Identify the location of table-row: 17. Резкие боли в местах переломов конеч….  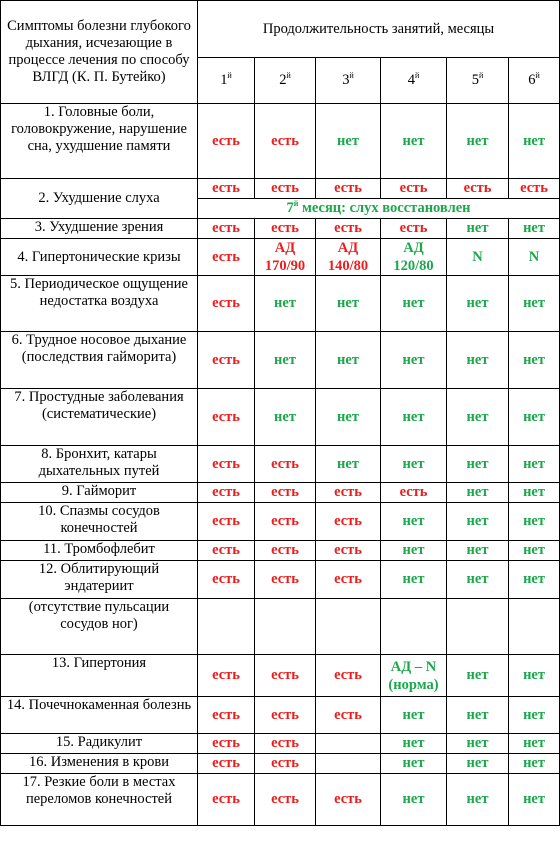
(280, 799).